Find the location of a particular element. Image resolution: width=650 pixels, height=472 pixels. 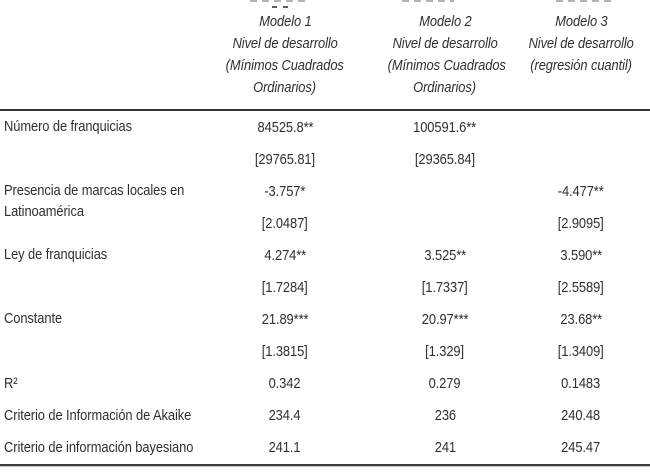

stat-label: Criterio de Información de Akaike is located at coordinates (98, 415).